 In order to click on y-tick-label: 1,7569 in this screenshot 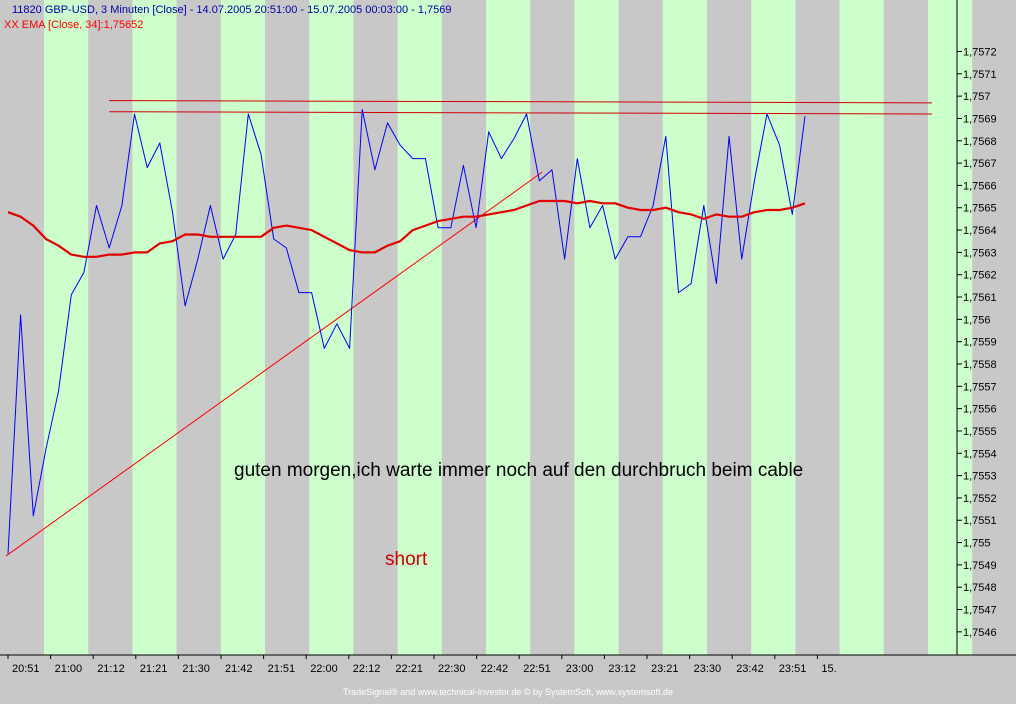, I will do `click(980, 119)`.